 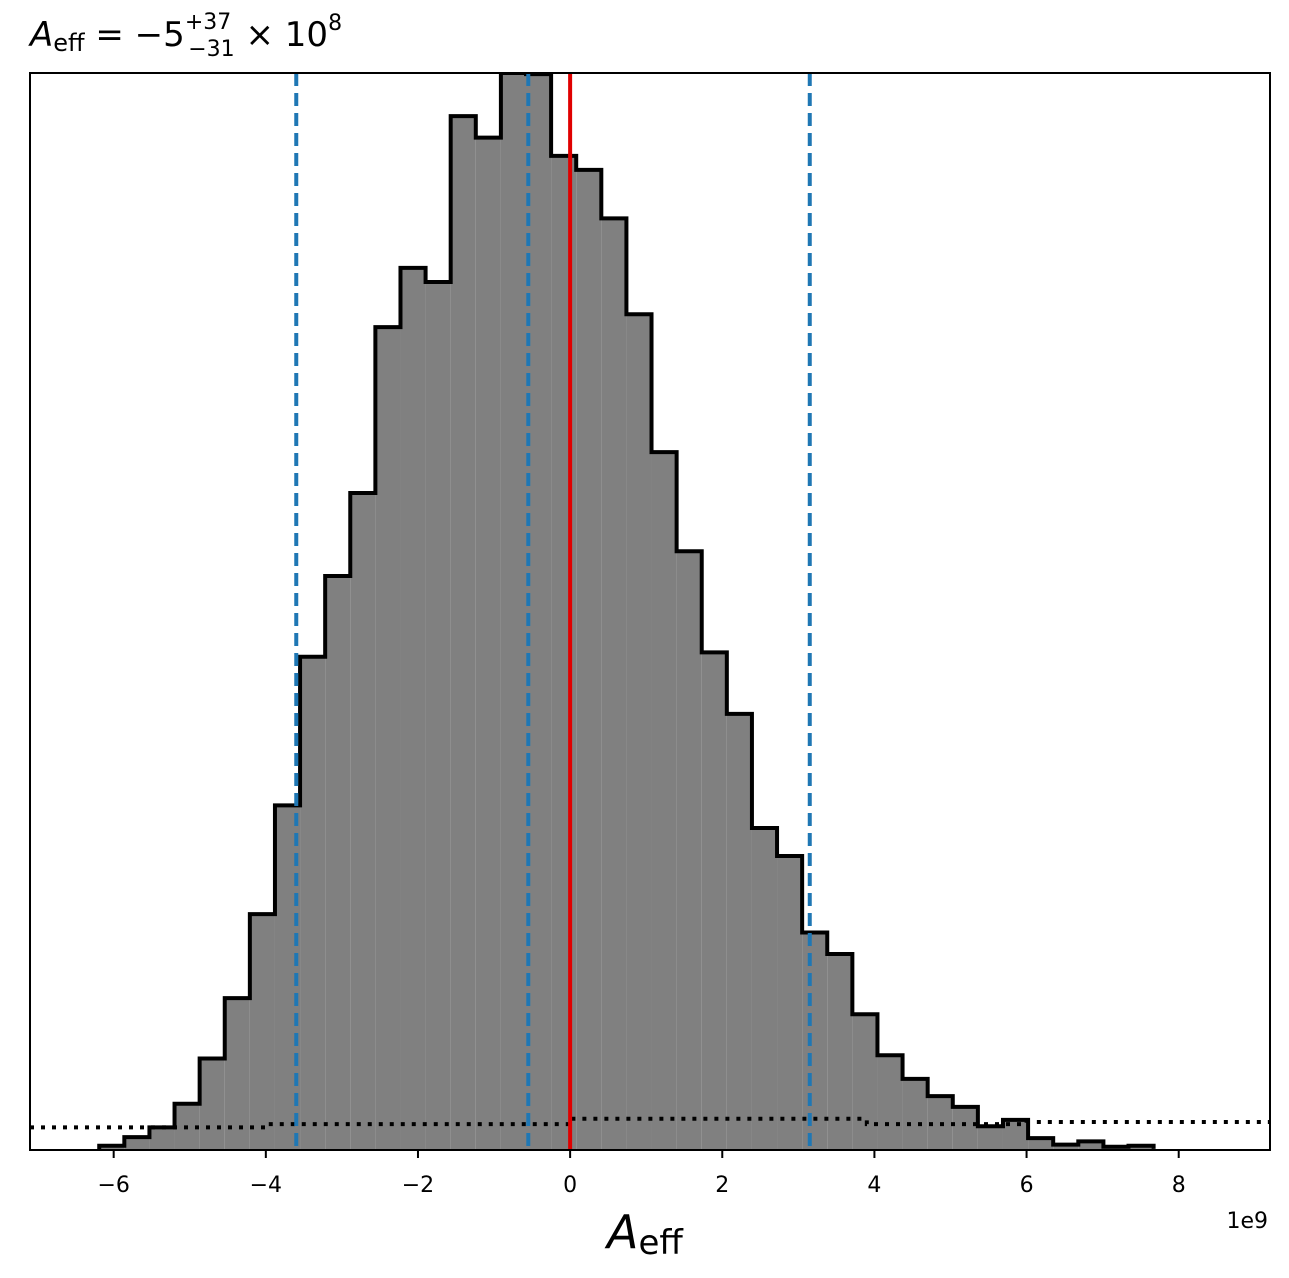 I want to click on title-symbol: A, so click(x=40, y=35).